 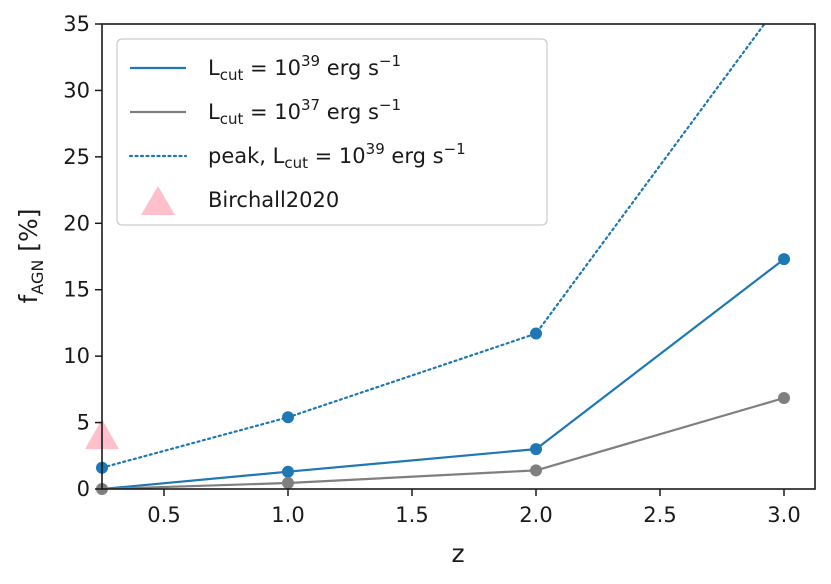 What do you see at coordinates (76, 290) in the screenshot?
I see `y-tick-label: 15` at bounding box center [76, 290].